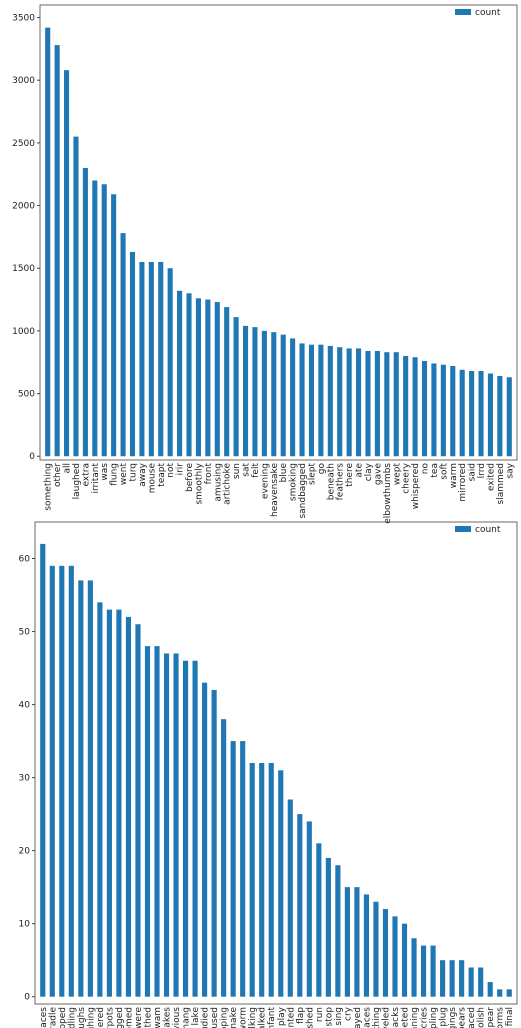 The width and height of the screenshot is (521, 1028). I want to click on x-tick-label: laughs, so click(82, 1017).